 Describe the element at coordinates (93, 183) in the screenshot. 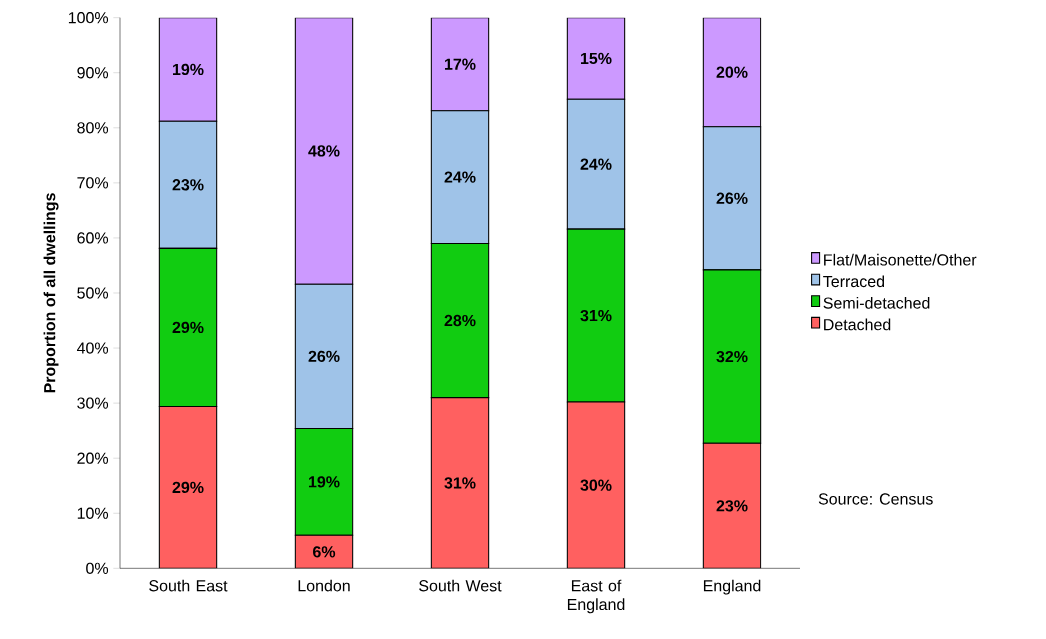

I see `y-tick-label: 70%` at that location.